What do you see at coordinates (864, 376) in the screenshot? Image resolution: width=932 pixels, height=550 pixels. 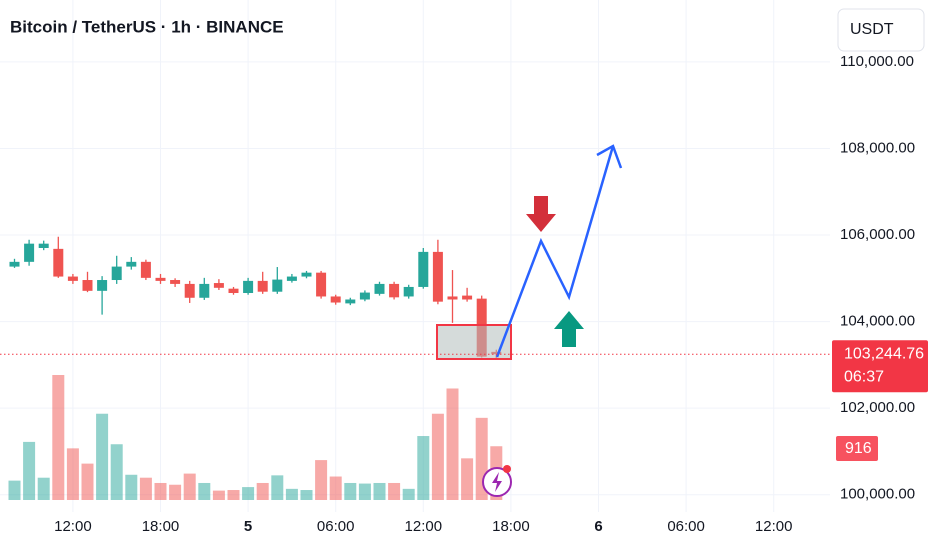 I see `countdown-label: 06:37` at bounding box center [864, 376].